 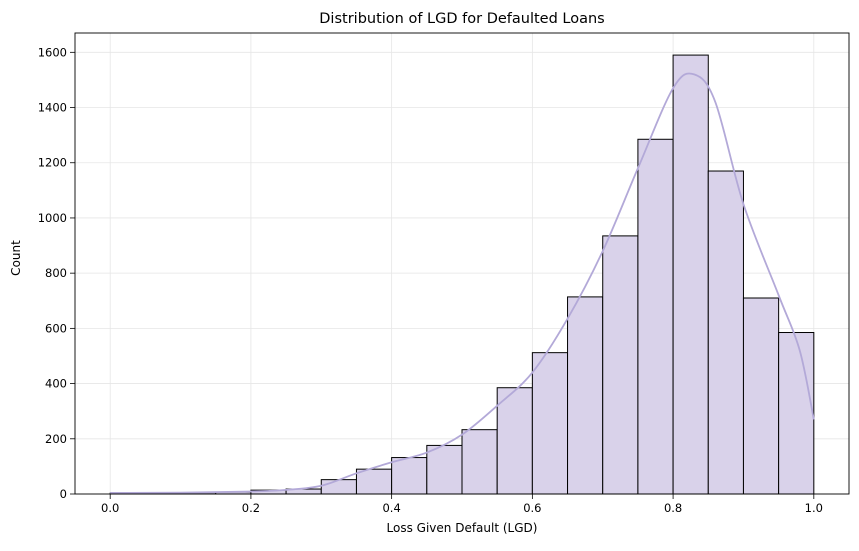 What do you see at coordinates (16, 258) in the screenshot?
I see `y-axis-label: Count` at bounding box center [16, 258].